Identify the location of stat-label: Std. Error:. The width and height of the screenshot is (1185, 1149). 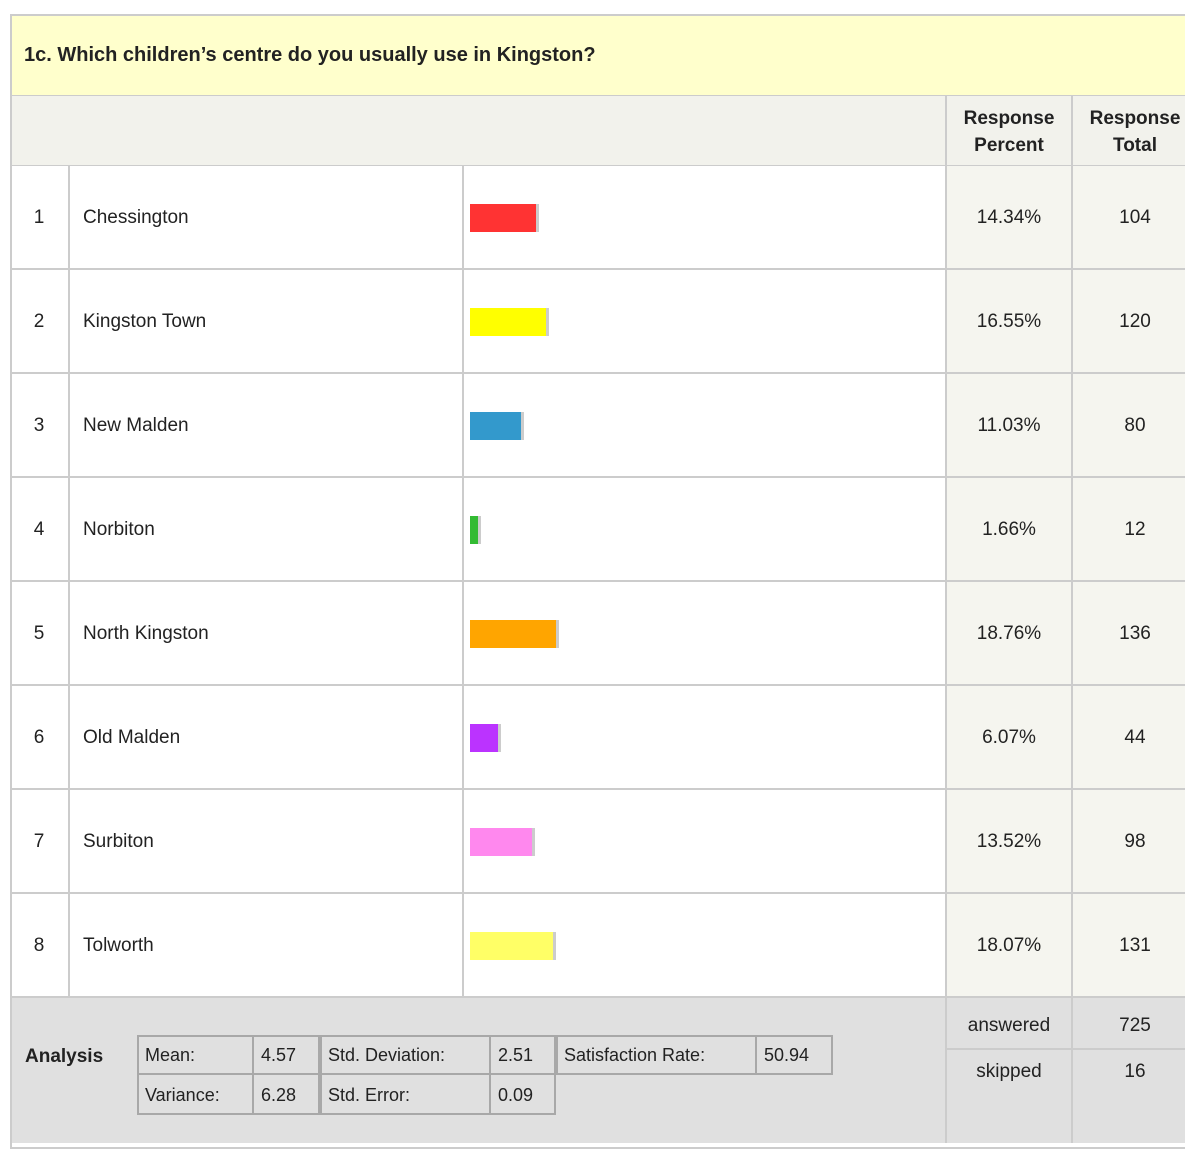
(369, 1094).